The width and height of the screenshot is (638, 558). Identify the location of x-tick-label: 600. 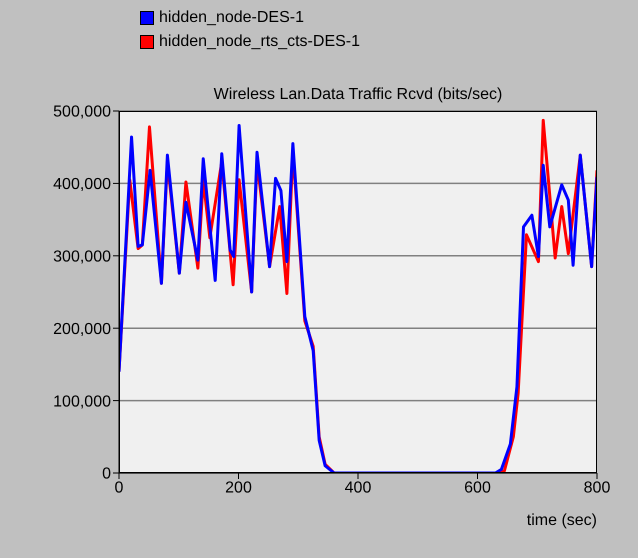
(477, 487).